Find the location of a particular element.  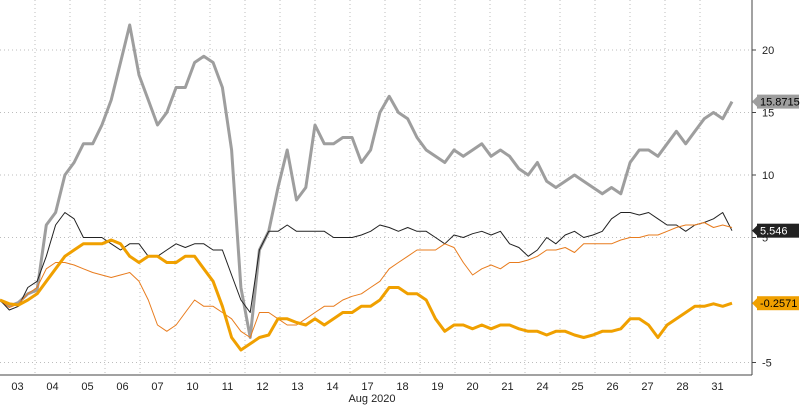

last-value-badges: 15.8715 5.546 -0.2571 is located at coordinates (776, 202).